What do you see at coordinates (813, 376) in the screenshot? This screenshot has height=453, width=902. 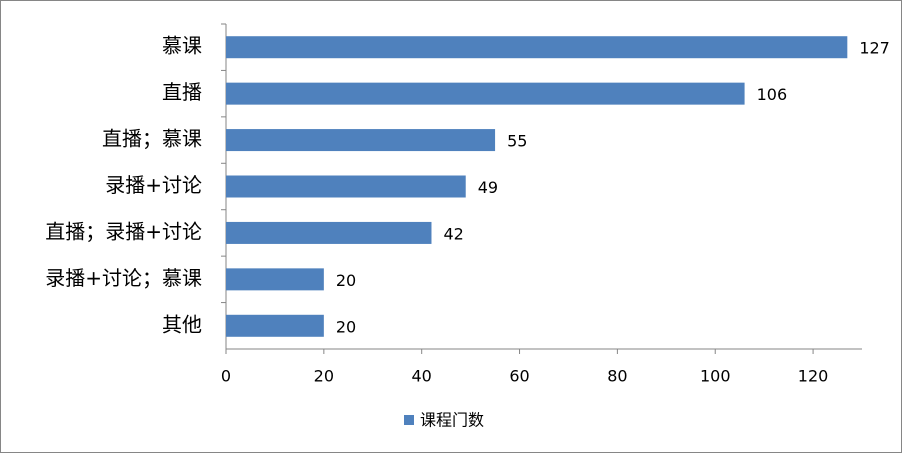 I see `x-tick-label: 120` at bounding box center [813, 376].